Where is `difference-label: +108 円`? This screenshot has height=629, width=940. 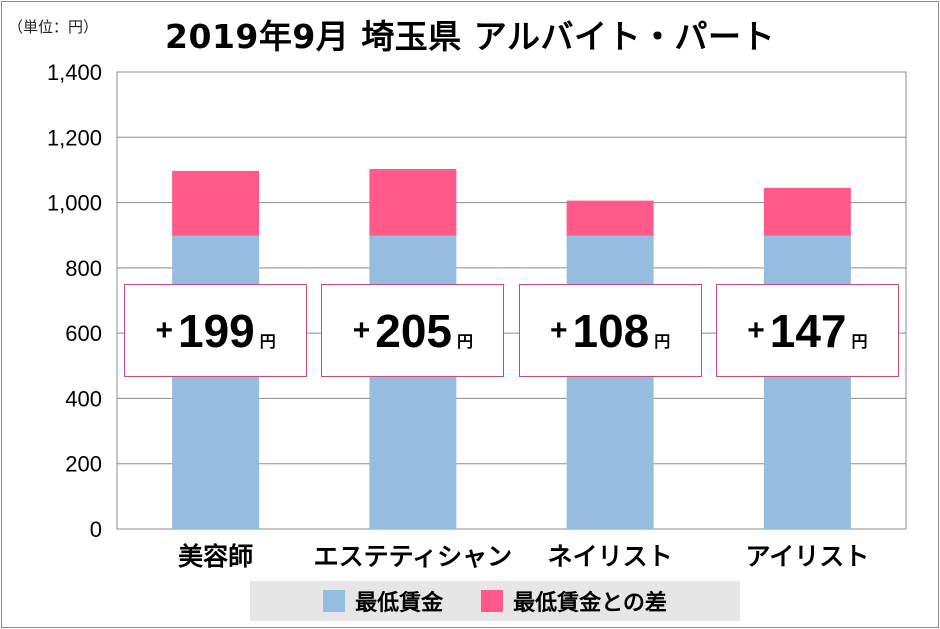
difference-label: +108 円 is located at coordinates (610, 330).